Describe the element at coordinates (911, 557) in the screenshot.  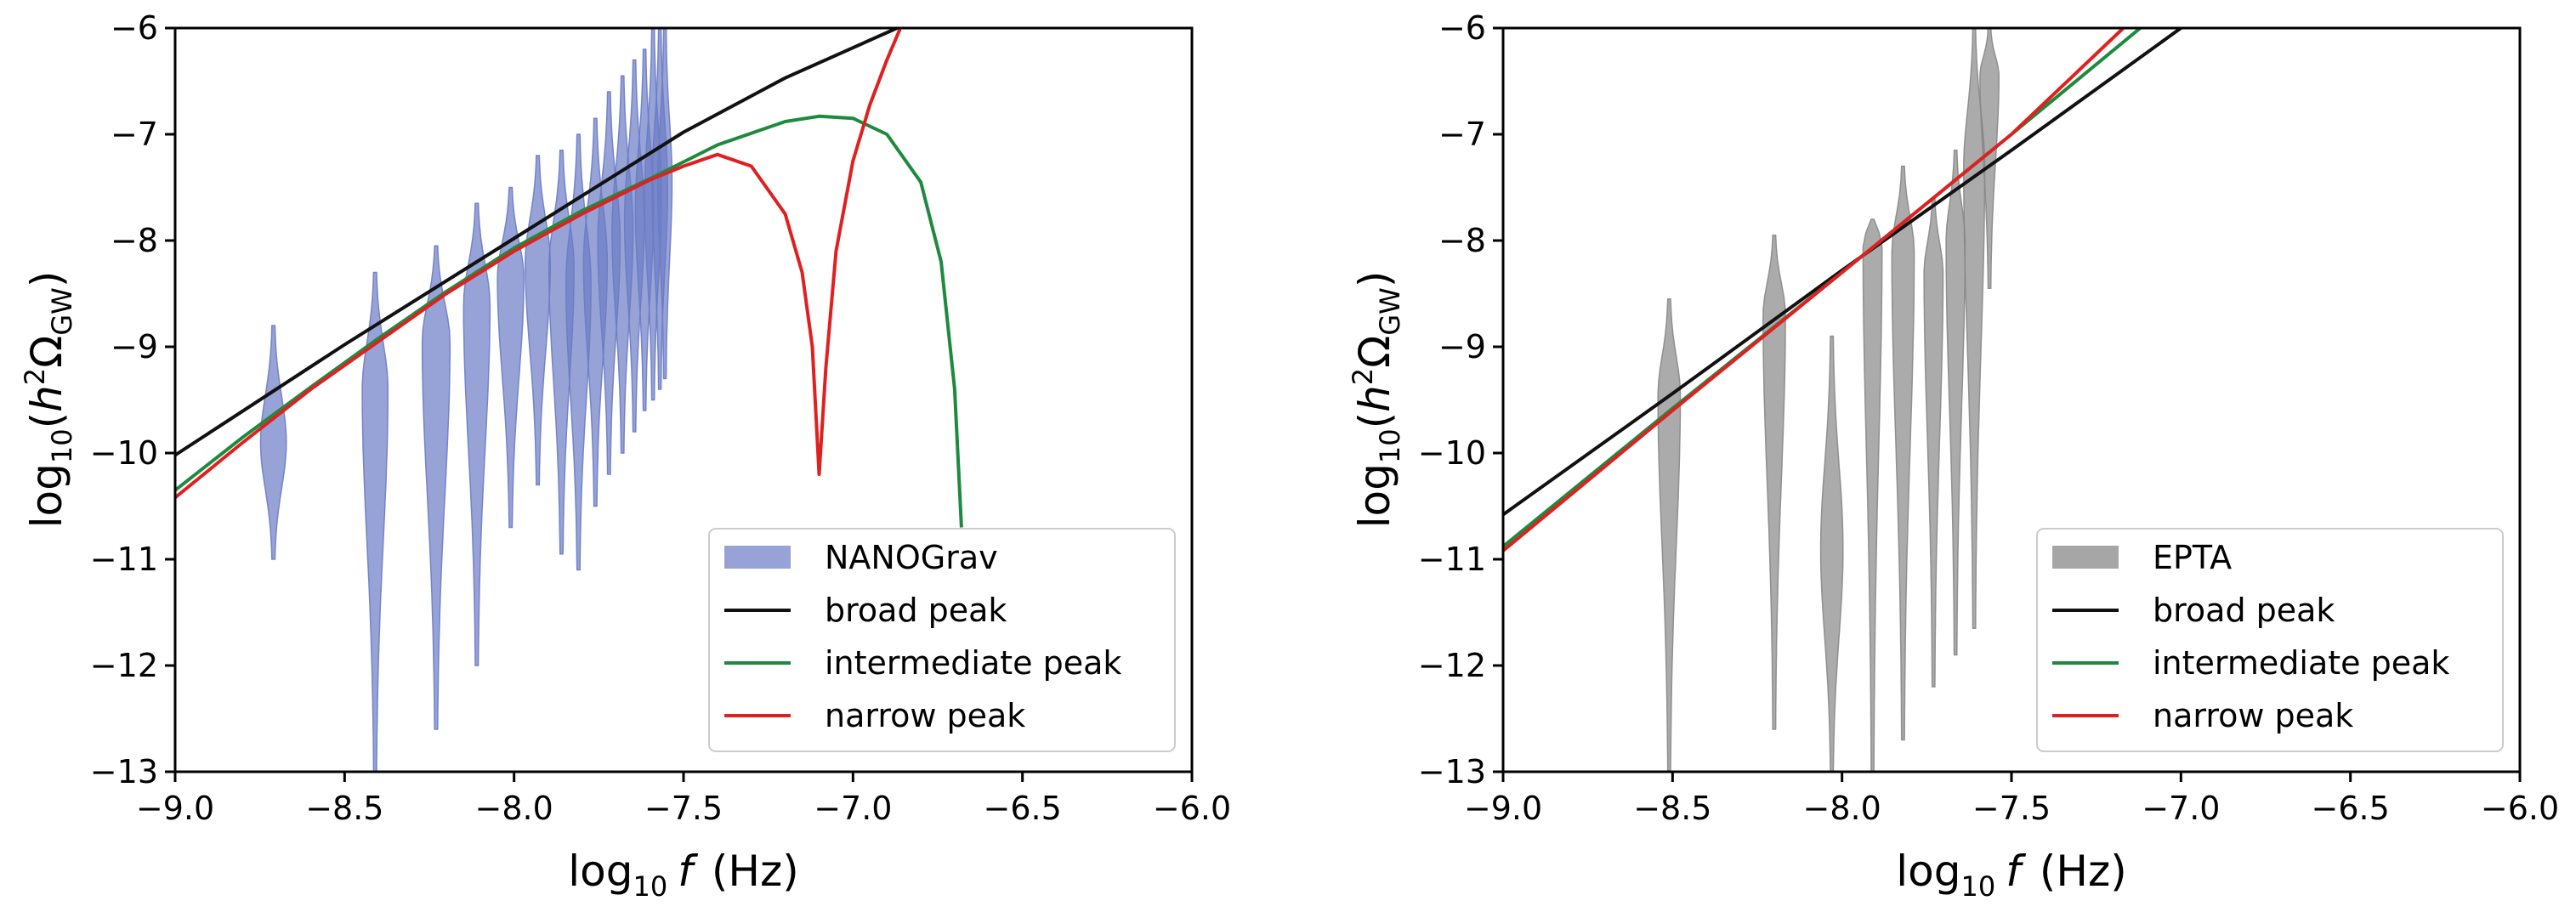
I see `legend-label-violin: NANOGrav` at that location.